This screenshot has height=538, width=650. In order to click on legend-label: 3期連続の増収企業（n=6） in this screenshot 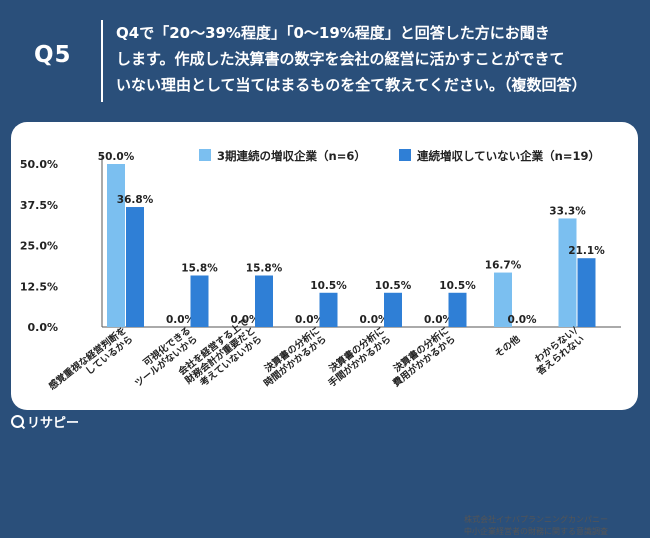, I will do `click(291, 156)`.